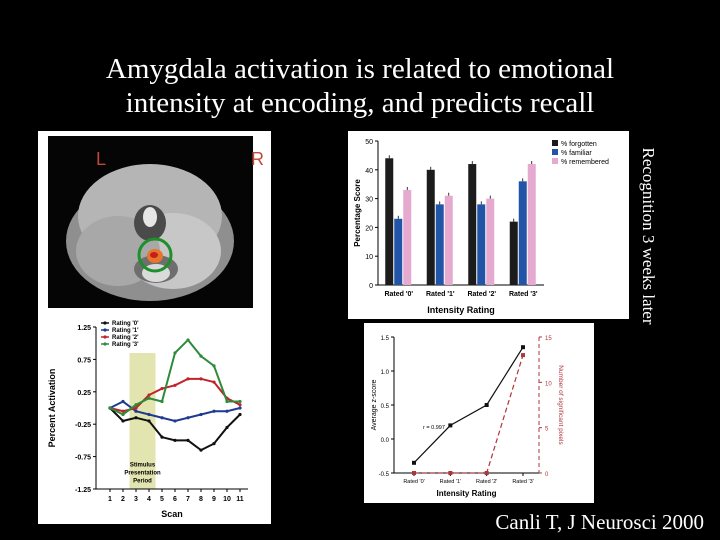 This screenshot has width=720, height=540. I want to click on brain-image: L R, so click(154, 222).